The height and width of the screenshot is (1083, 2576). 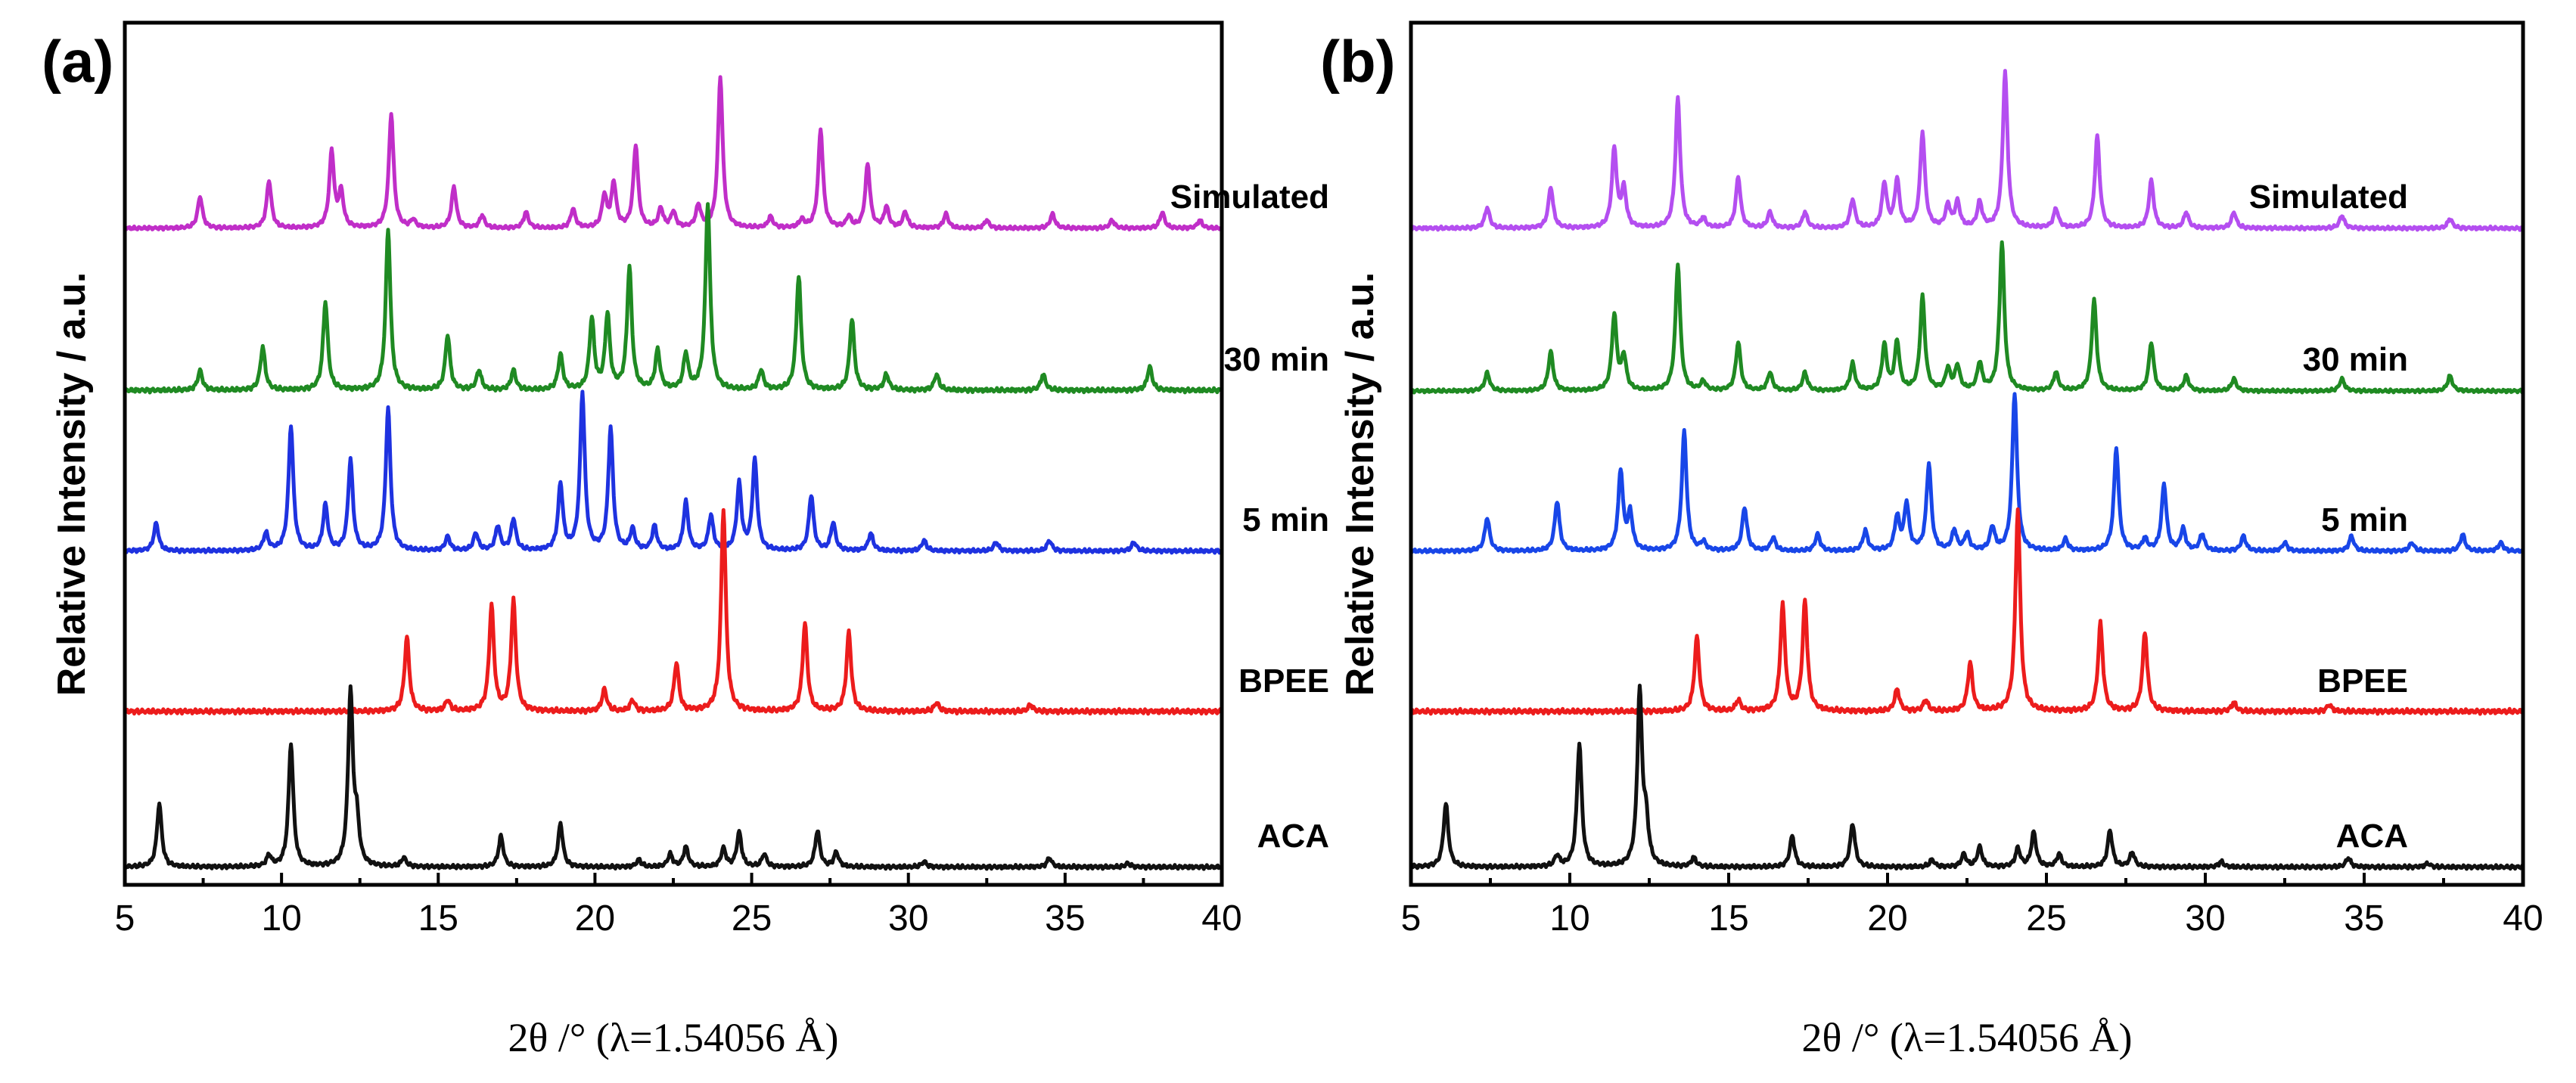 What do you see at coordinates (678, 906) in the screenshot?
I see `panel-a-x-ticks: 5 10 15 20 25 30 35 40` at bounding box center [678, 906].